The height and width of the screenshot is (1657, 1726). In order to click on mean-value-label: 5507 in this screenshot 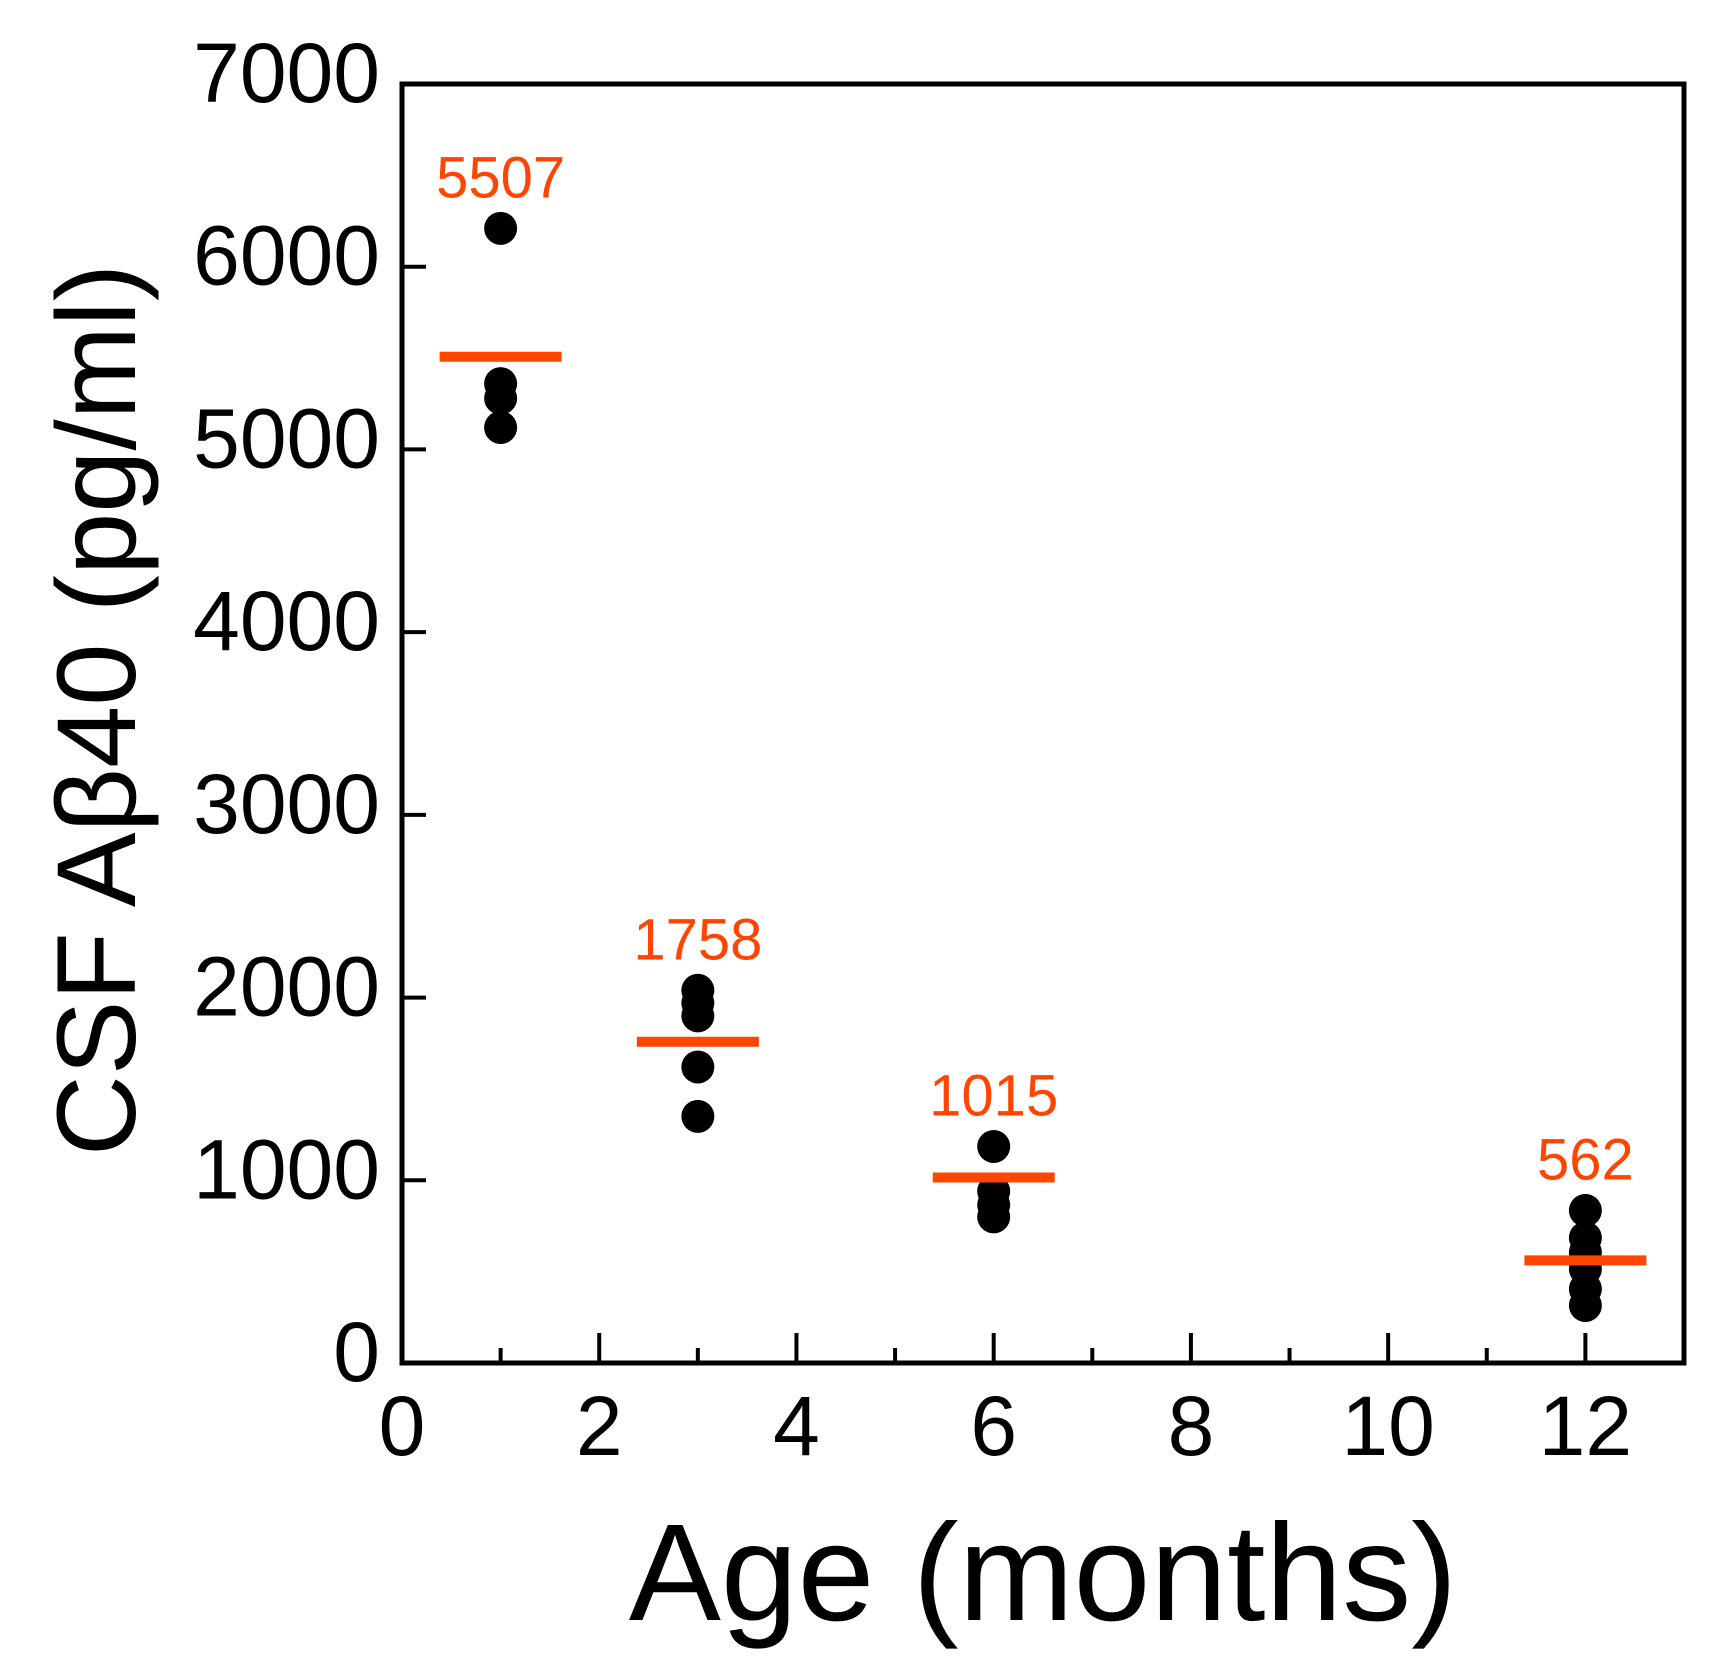, I will do `click(500, 177)`.